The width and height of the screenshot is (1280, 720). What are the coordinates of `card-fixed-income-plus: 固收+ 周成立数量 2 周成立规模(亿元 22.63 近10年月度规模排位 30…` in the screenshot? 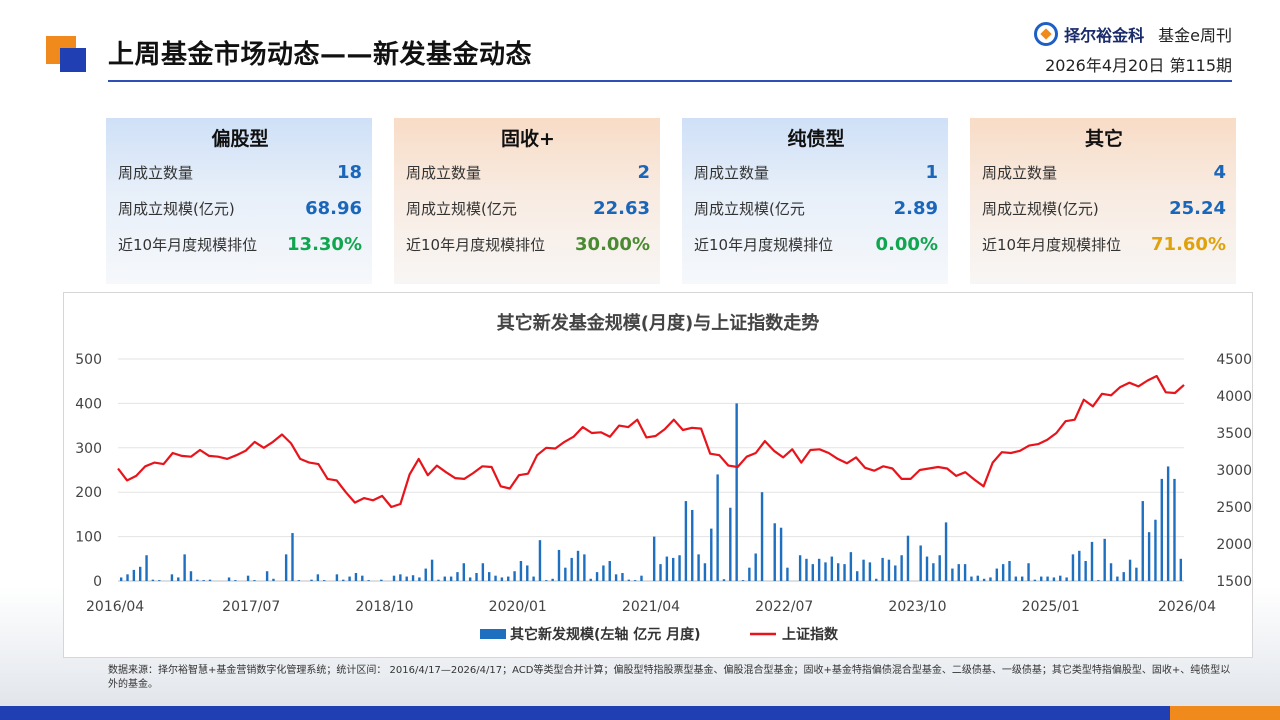 It's located at (527, 201).